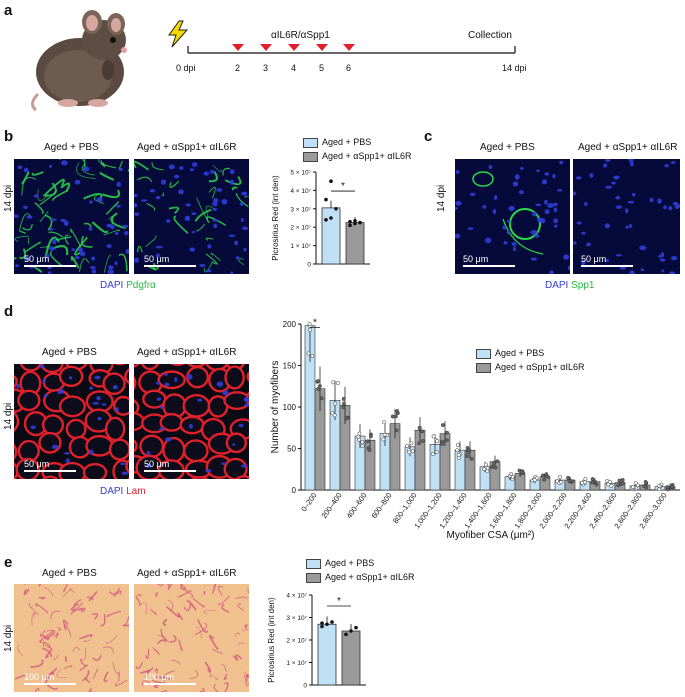 The height and width of the screenshot is (697, 685). I want to click on chart-e-significance-star: *, so click(339, 601).